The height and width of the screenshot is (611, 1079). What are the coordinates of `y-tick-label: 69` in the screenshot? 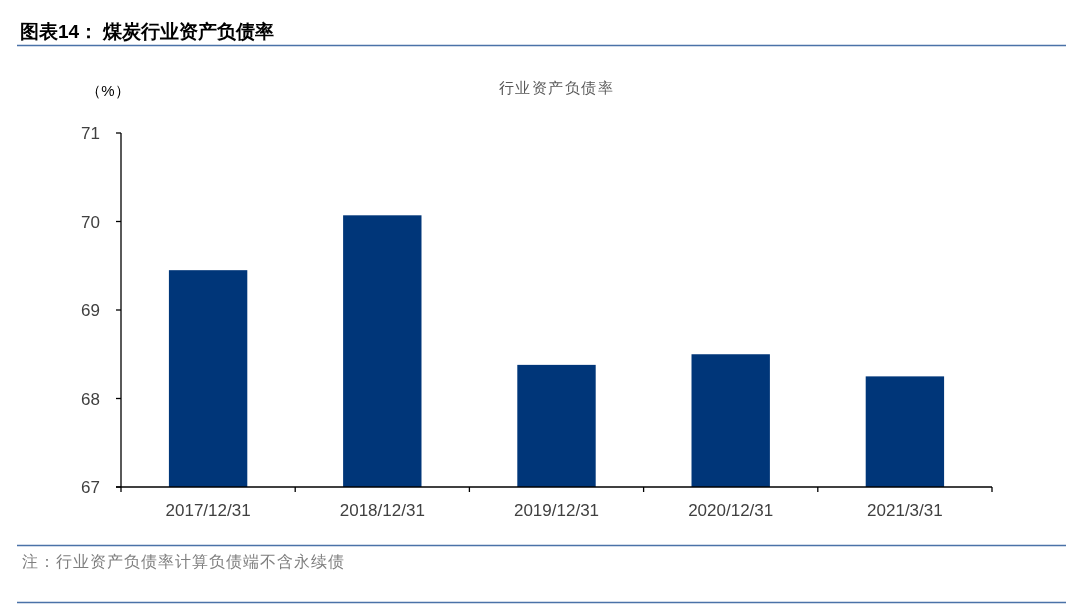 It's located at (90, 310).